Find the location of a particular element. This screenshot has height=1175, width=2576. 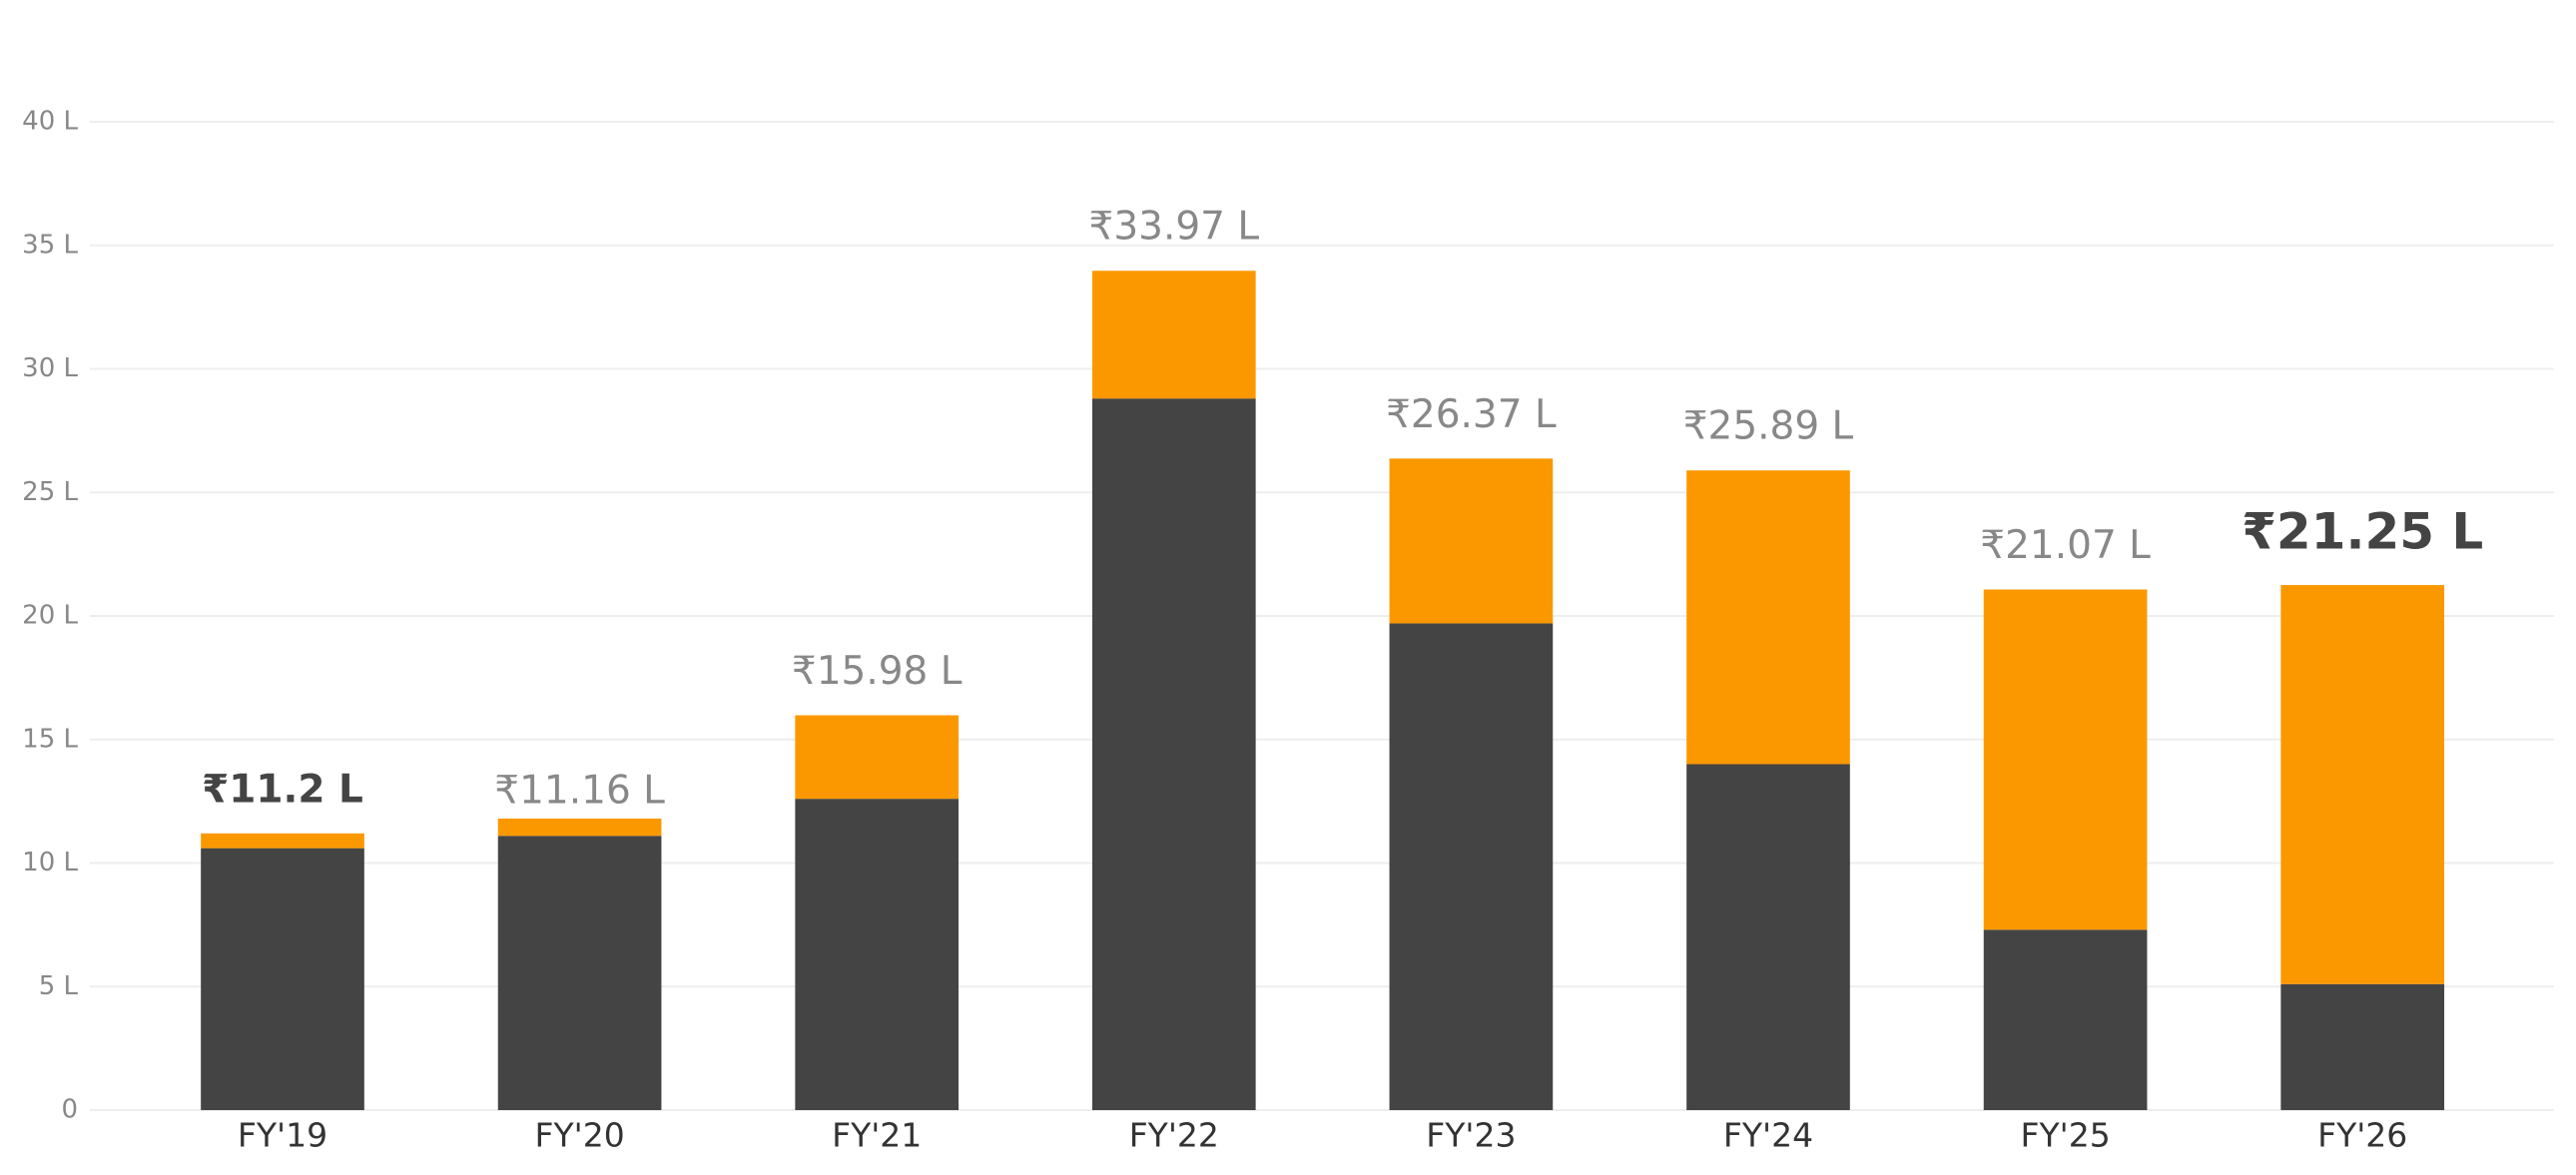

total-label: ₹33.97 L is located at coordinates (1174, 228).